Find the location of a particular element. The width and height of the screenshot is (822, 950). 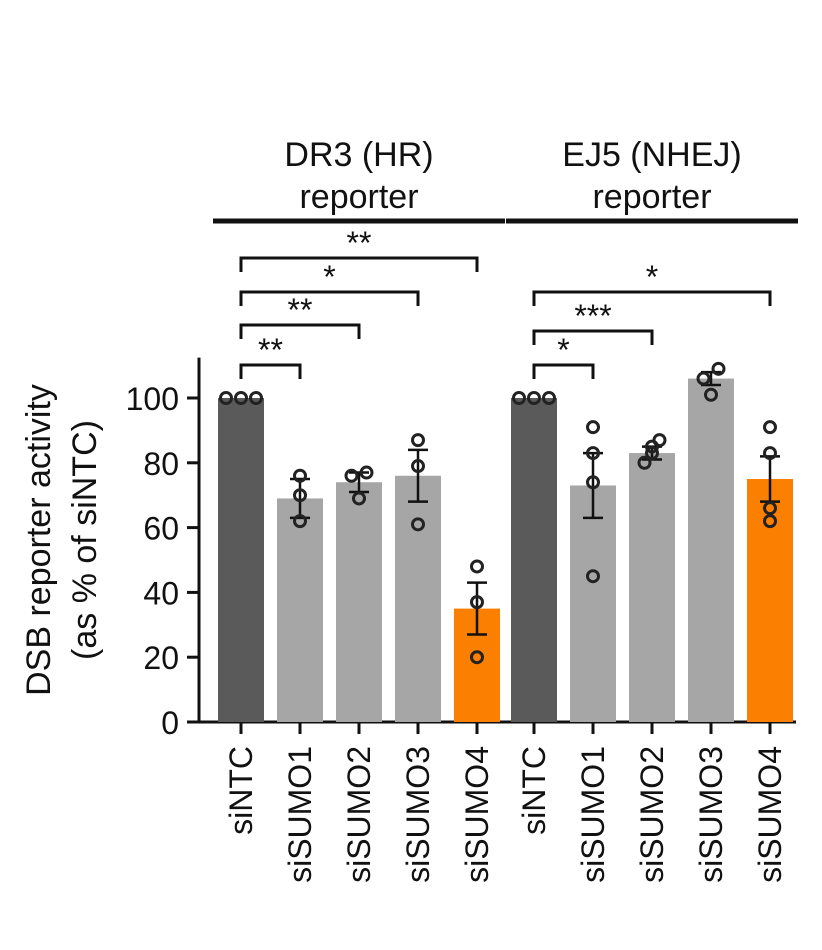

y-axis-title-line1: DSB reporter activity is located at coordinates (39, 540).